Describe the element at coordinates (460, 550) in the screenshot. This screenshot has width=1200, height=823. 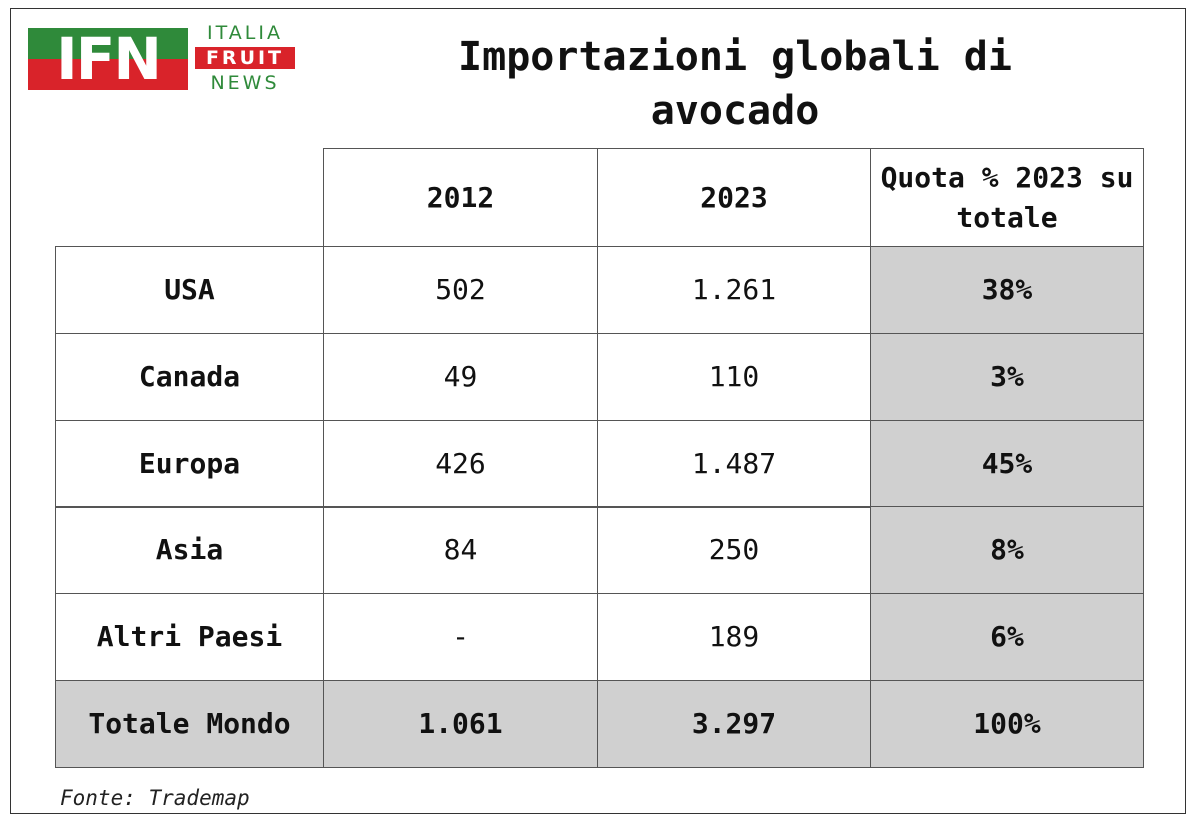
I see `table-cell: 84` at that location.